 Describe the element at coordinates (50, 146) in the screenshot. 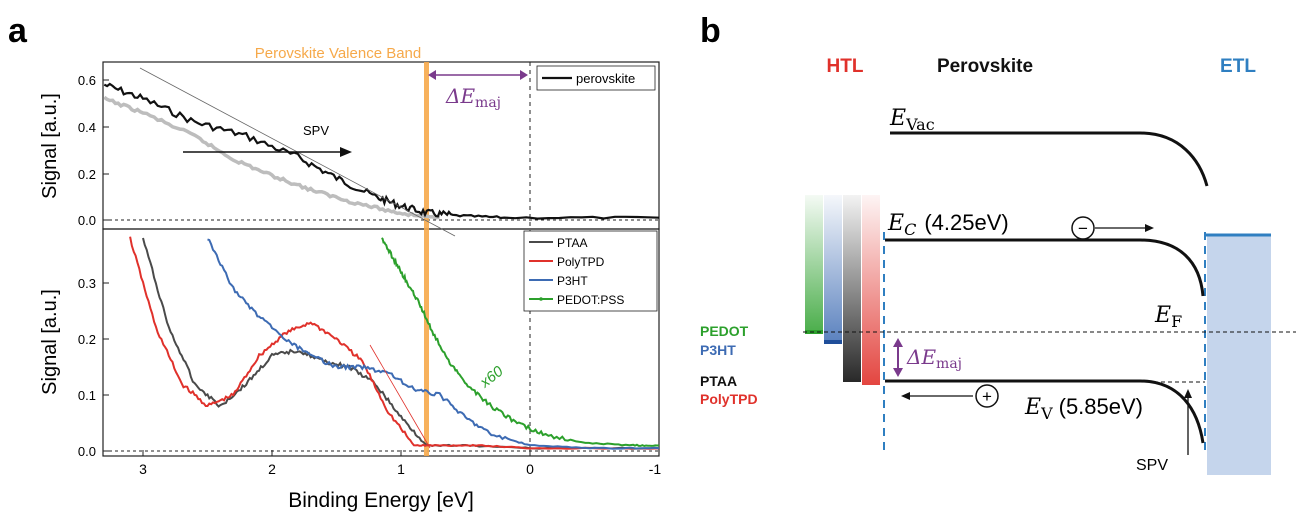

I see `top-y-axis-label: Signal [a.u.]` at that location.